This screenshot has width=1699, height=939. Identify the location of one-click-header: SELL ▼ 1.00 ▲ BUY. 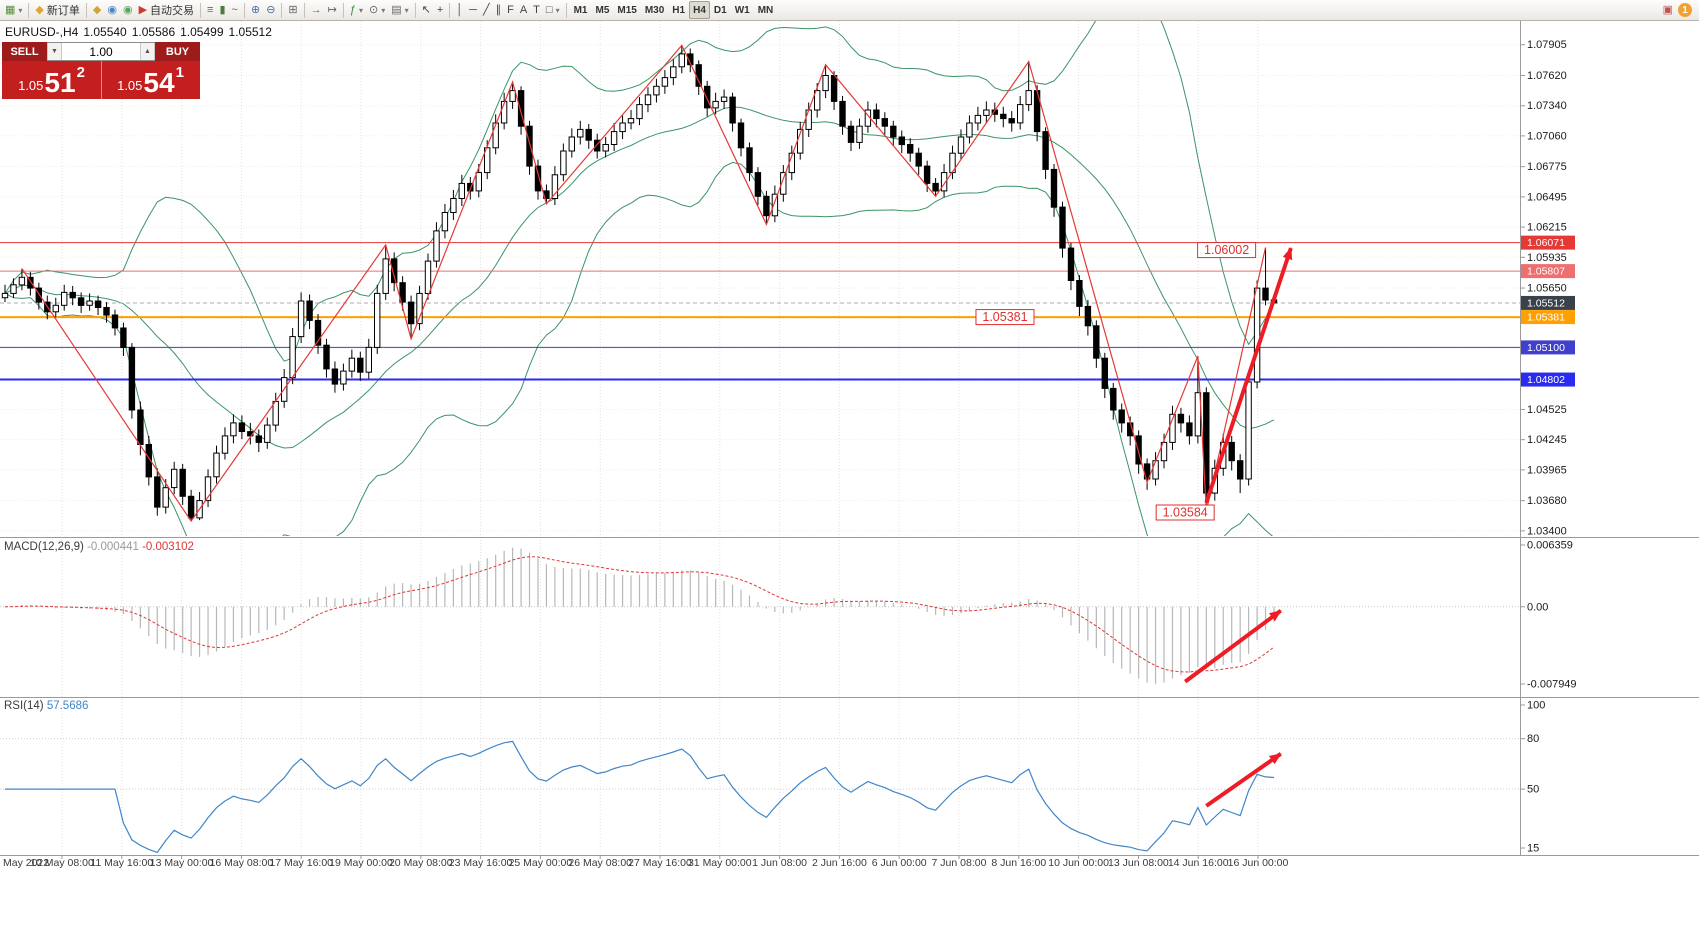
(101, 51).